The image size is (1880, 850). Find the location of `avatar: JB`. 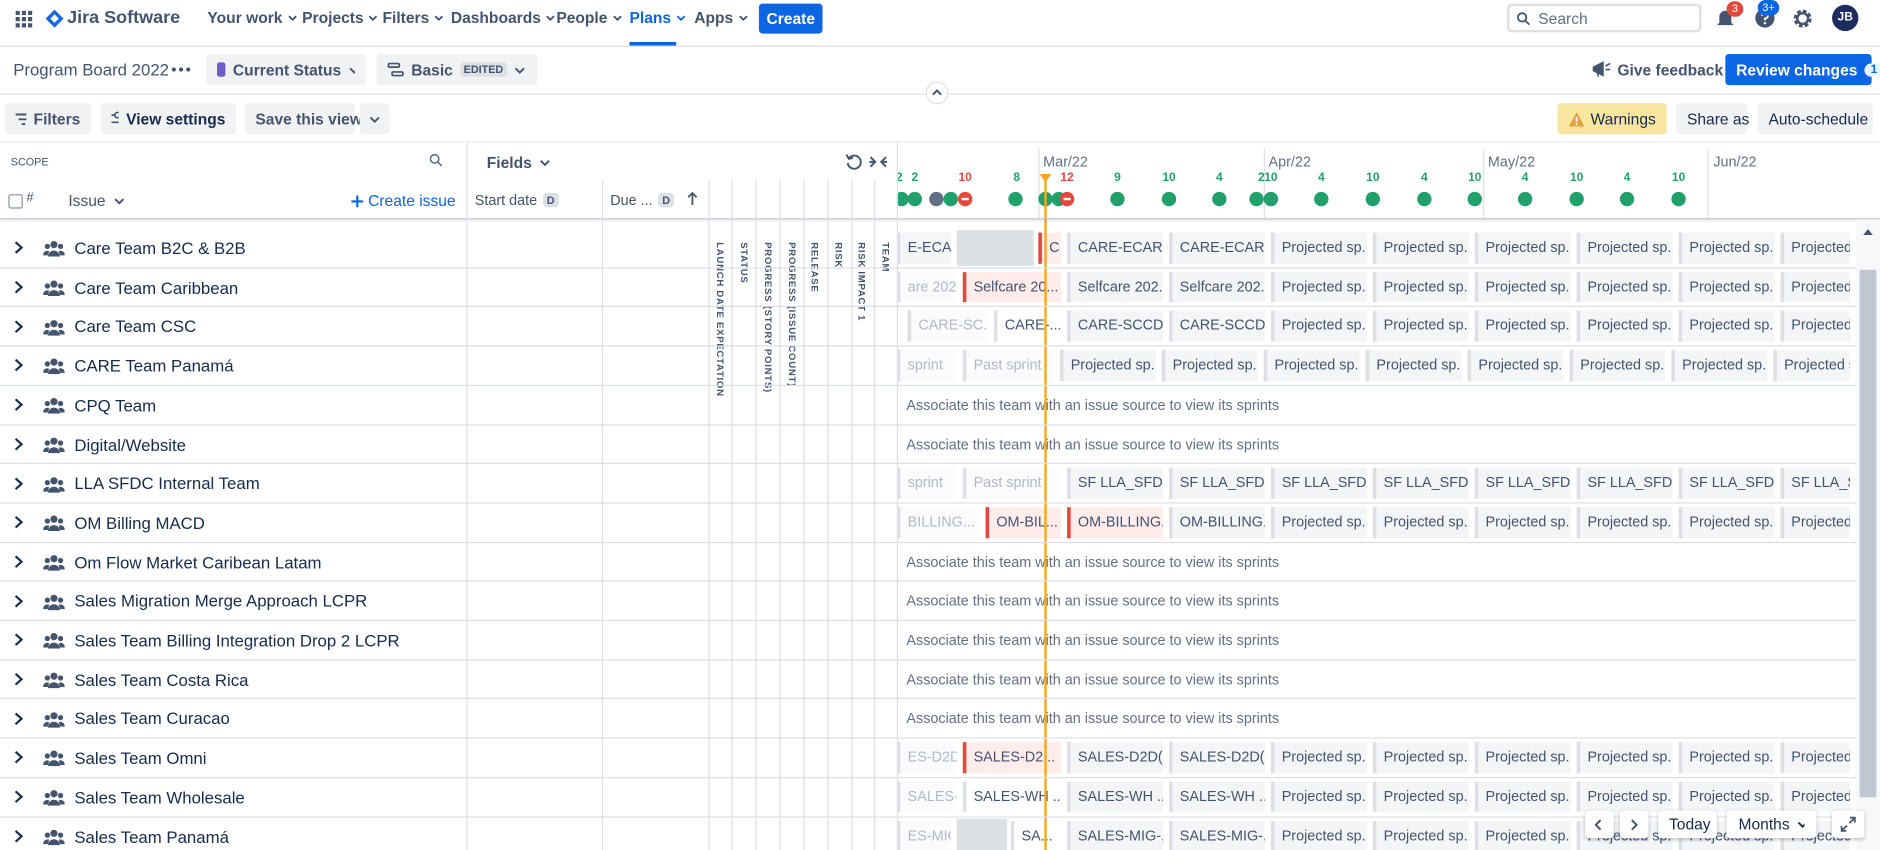

avatar: JB is located at coordinates (1845, 18).